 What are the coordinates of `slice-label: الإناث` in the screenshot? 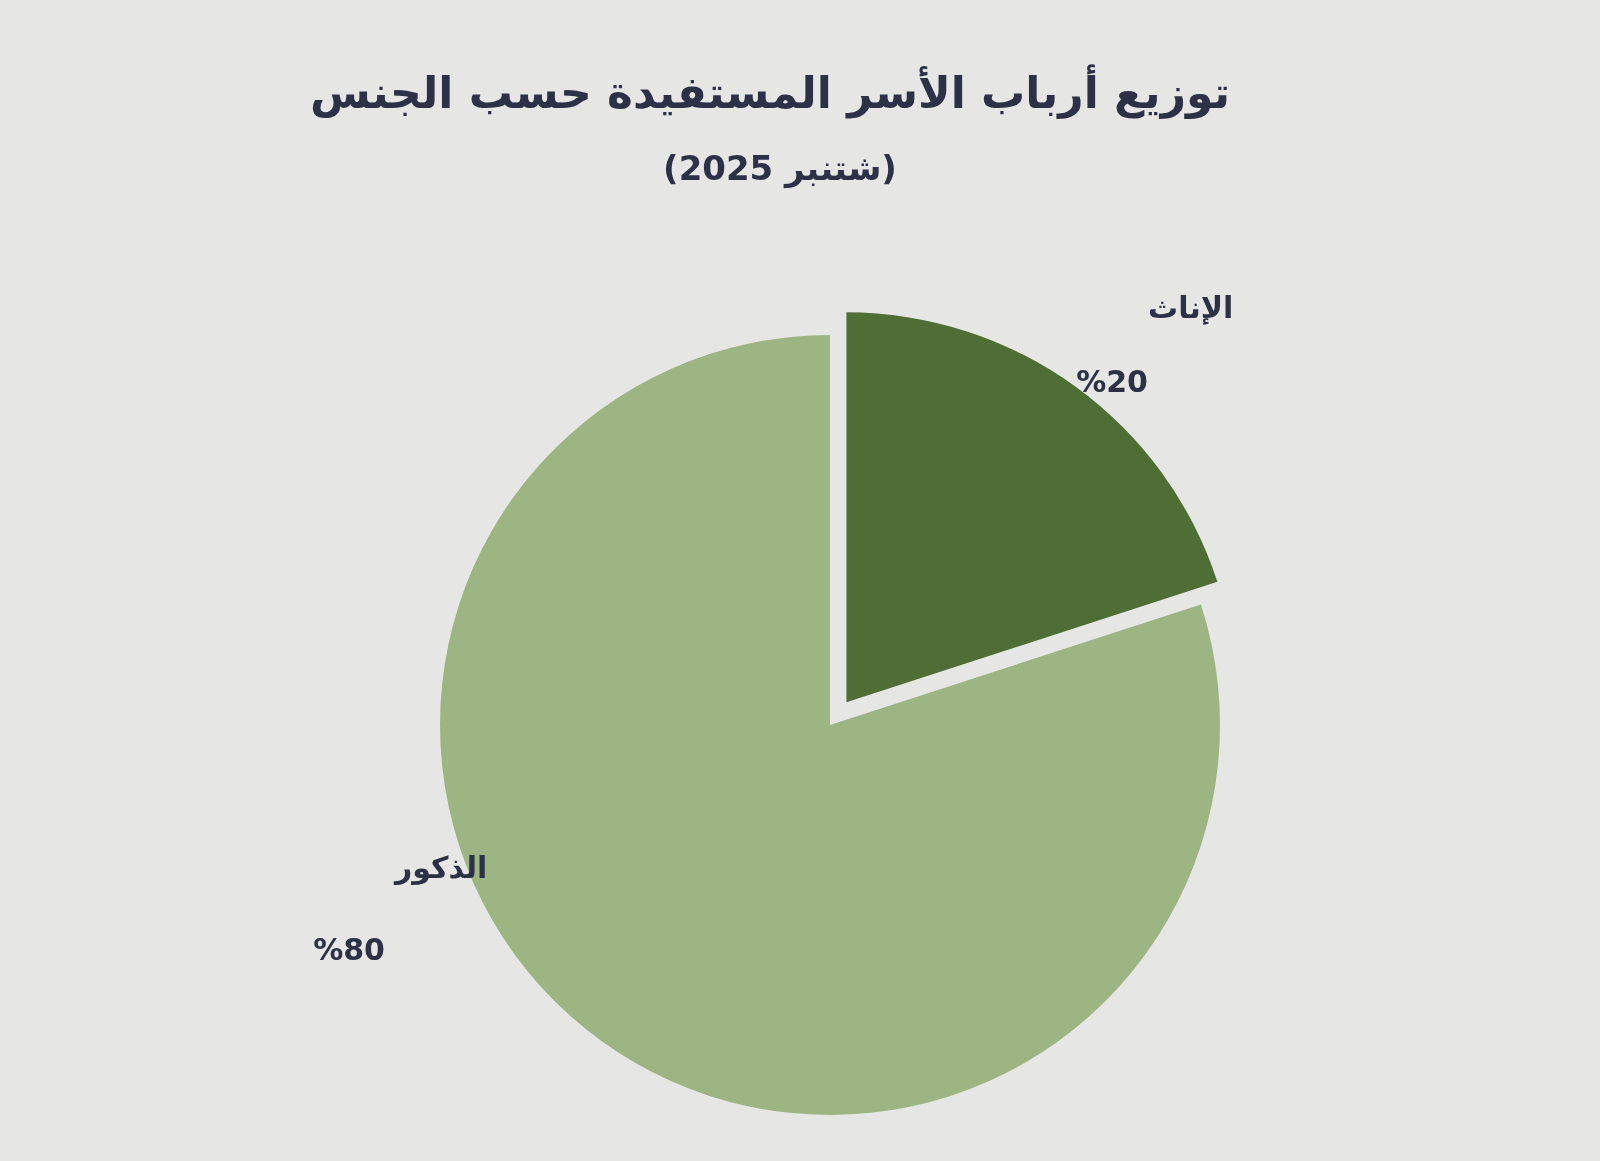 It's located at (1191, 307).